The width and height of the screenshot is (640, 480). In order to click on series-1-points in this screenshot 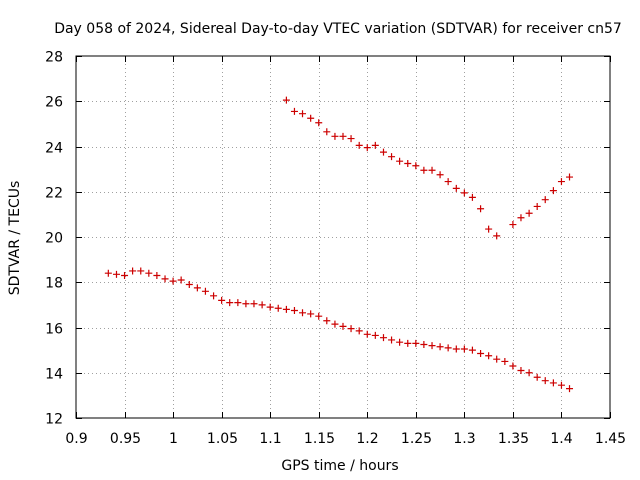, I will do `click(428, 168)`.